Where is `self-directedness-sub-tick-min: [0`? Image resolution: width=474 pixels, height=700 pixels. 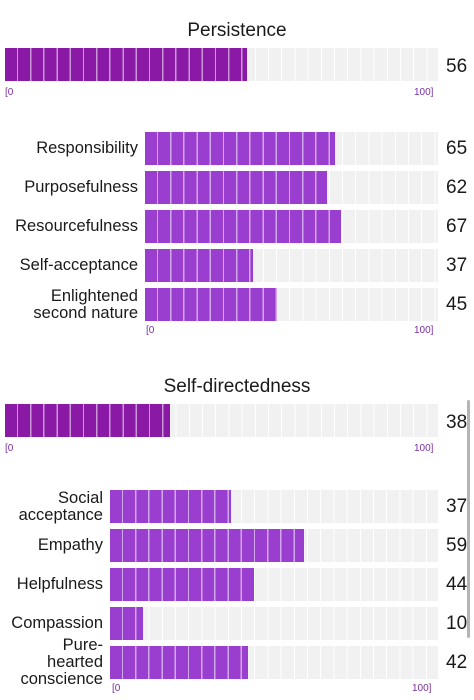
self-directedness-sub-tick-min: [0 is located at coordinates (116, 688).